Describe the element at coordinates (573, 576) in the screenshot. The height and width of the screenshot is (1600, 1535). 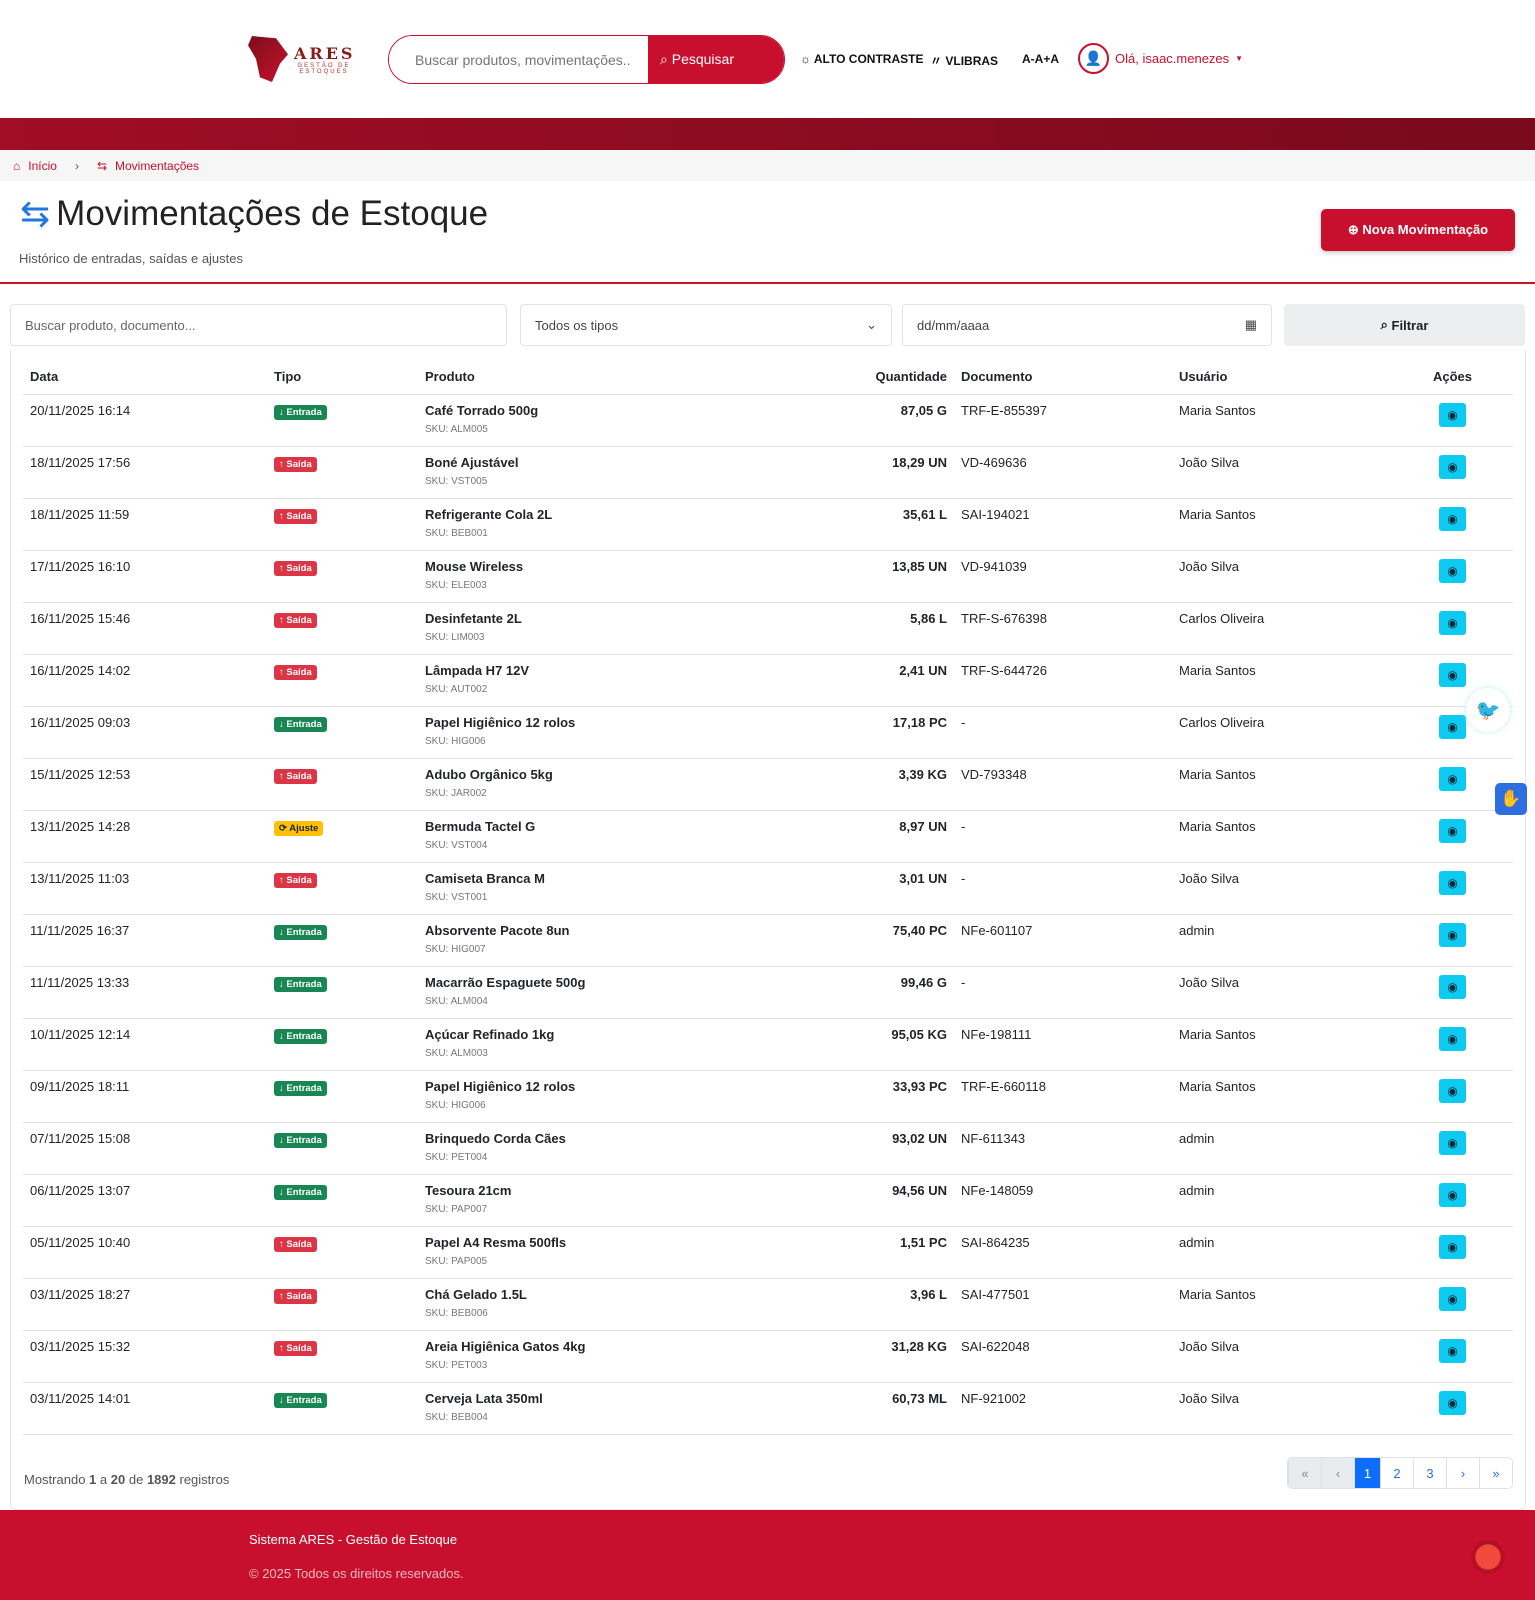
I see `cell-product: Mouse Wireless SKU: ELE003` at that location.